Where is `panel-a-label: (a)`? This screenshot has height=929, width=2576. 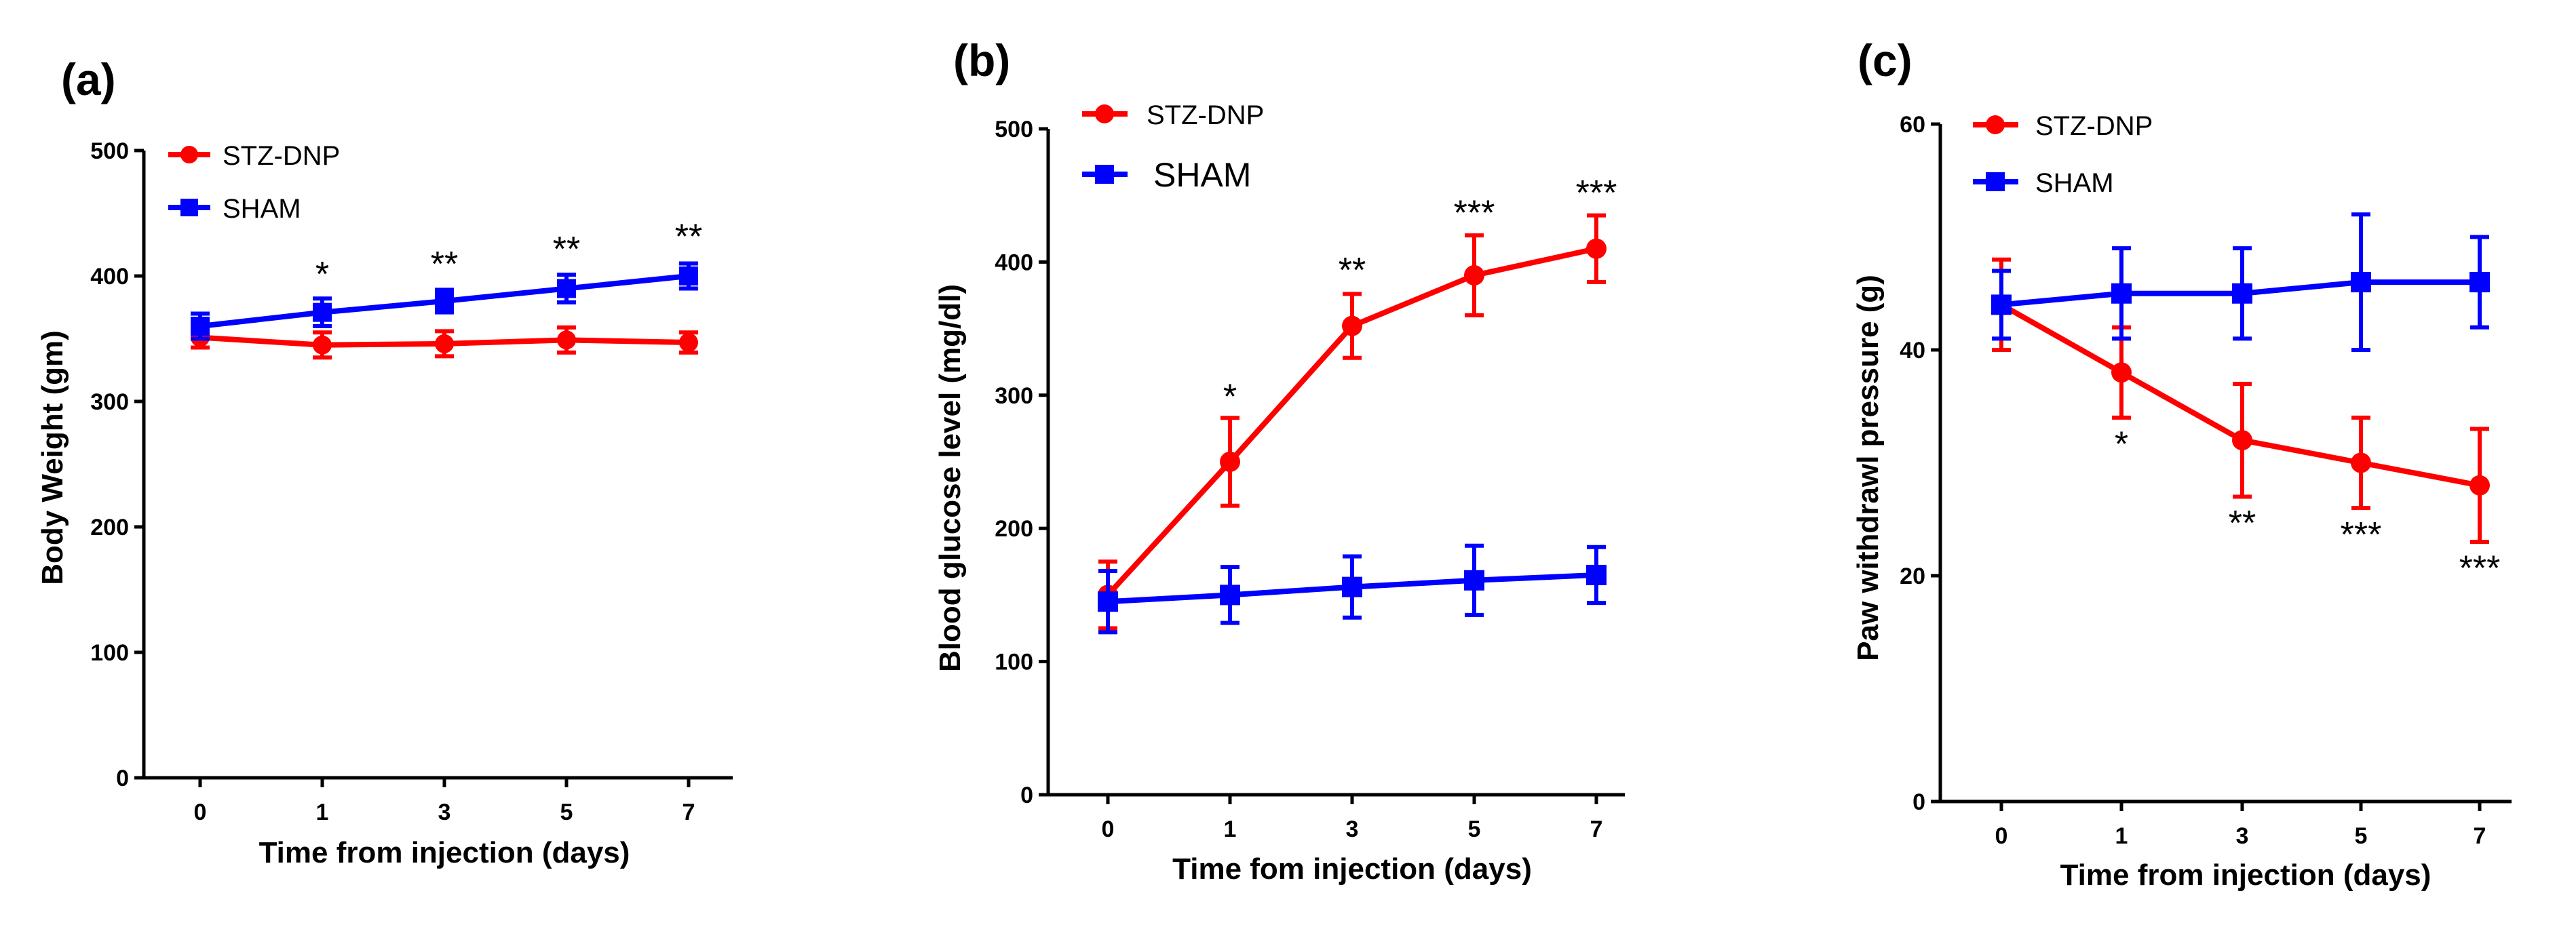 panel-a-label: (a) is located at coordinates (88, 79).